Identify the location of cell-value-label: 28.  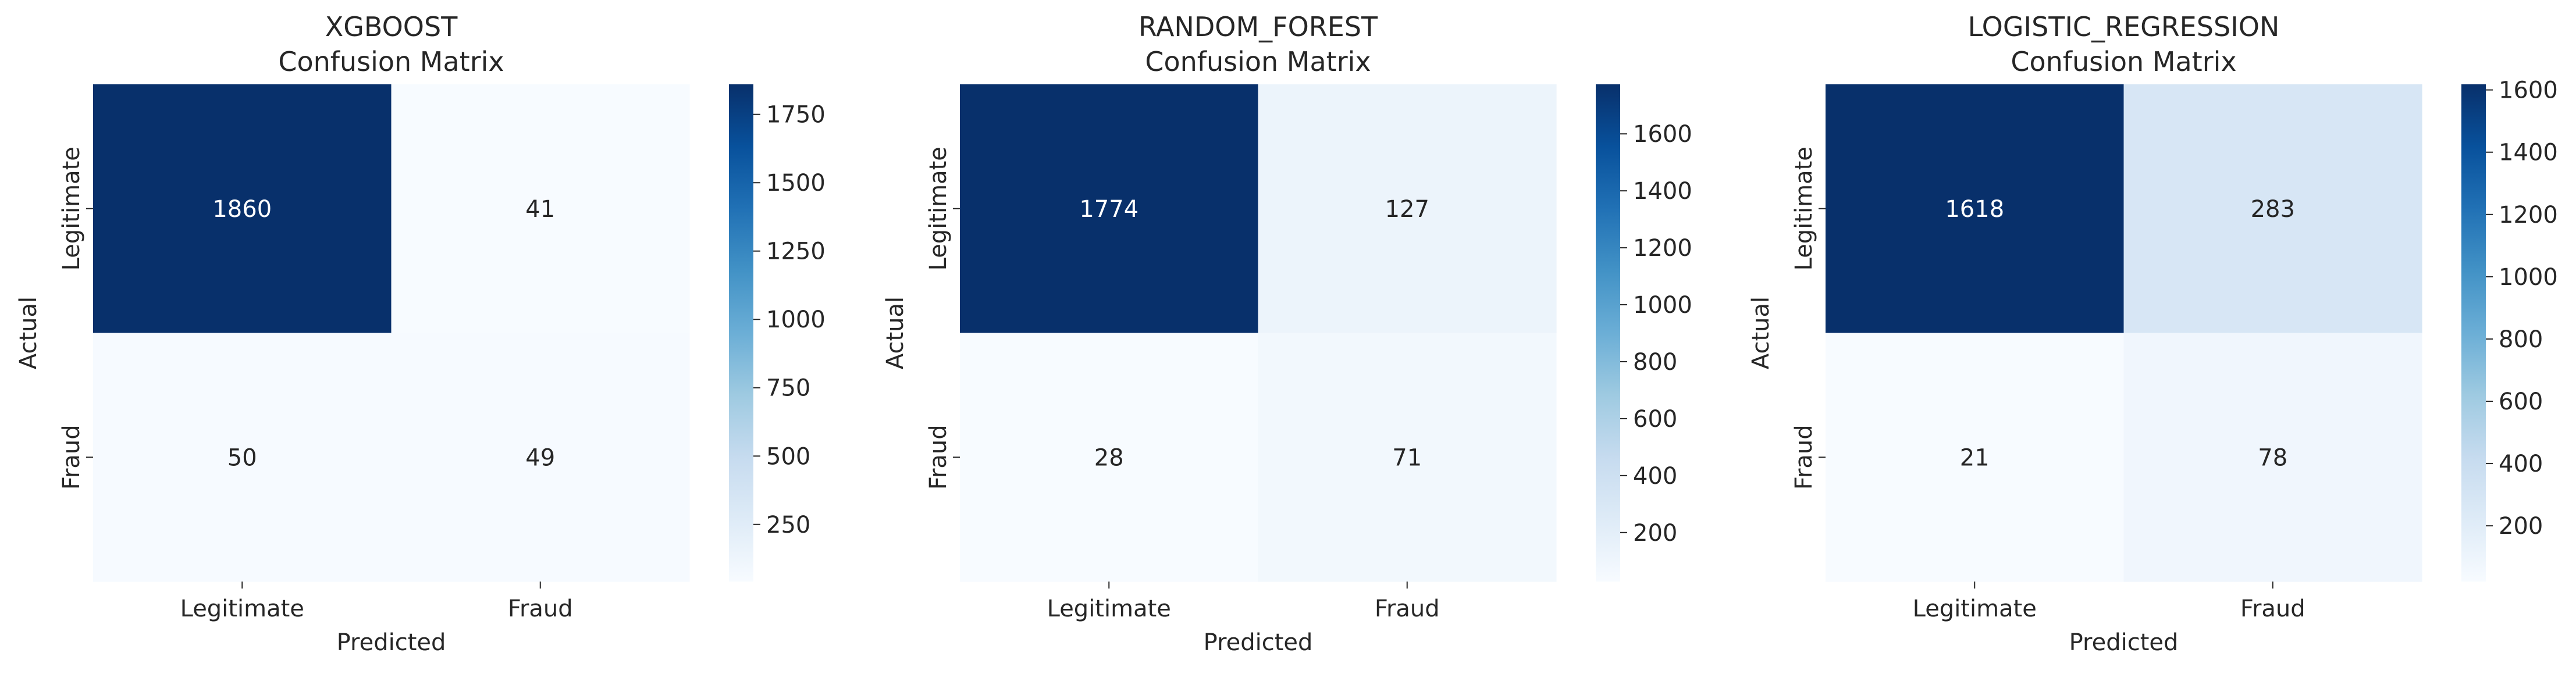
(1109, 458).